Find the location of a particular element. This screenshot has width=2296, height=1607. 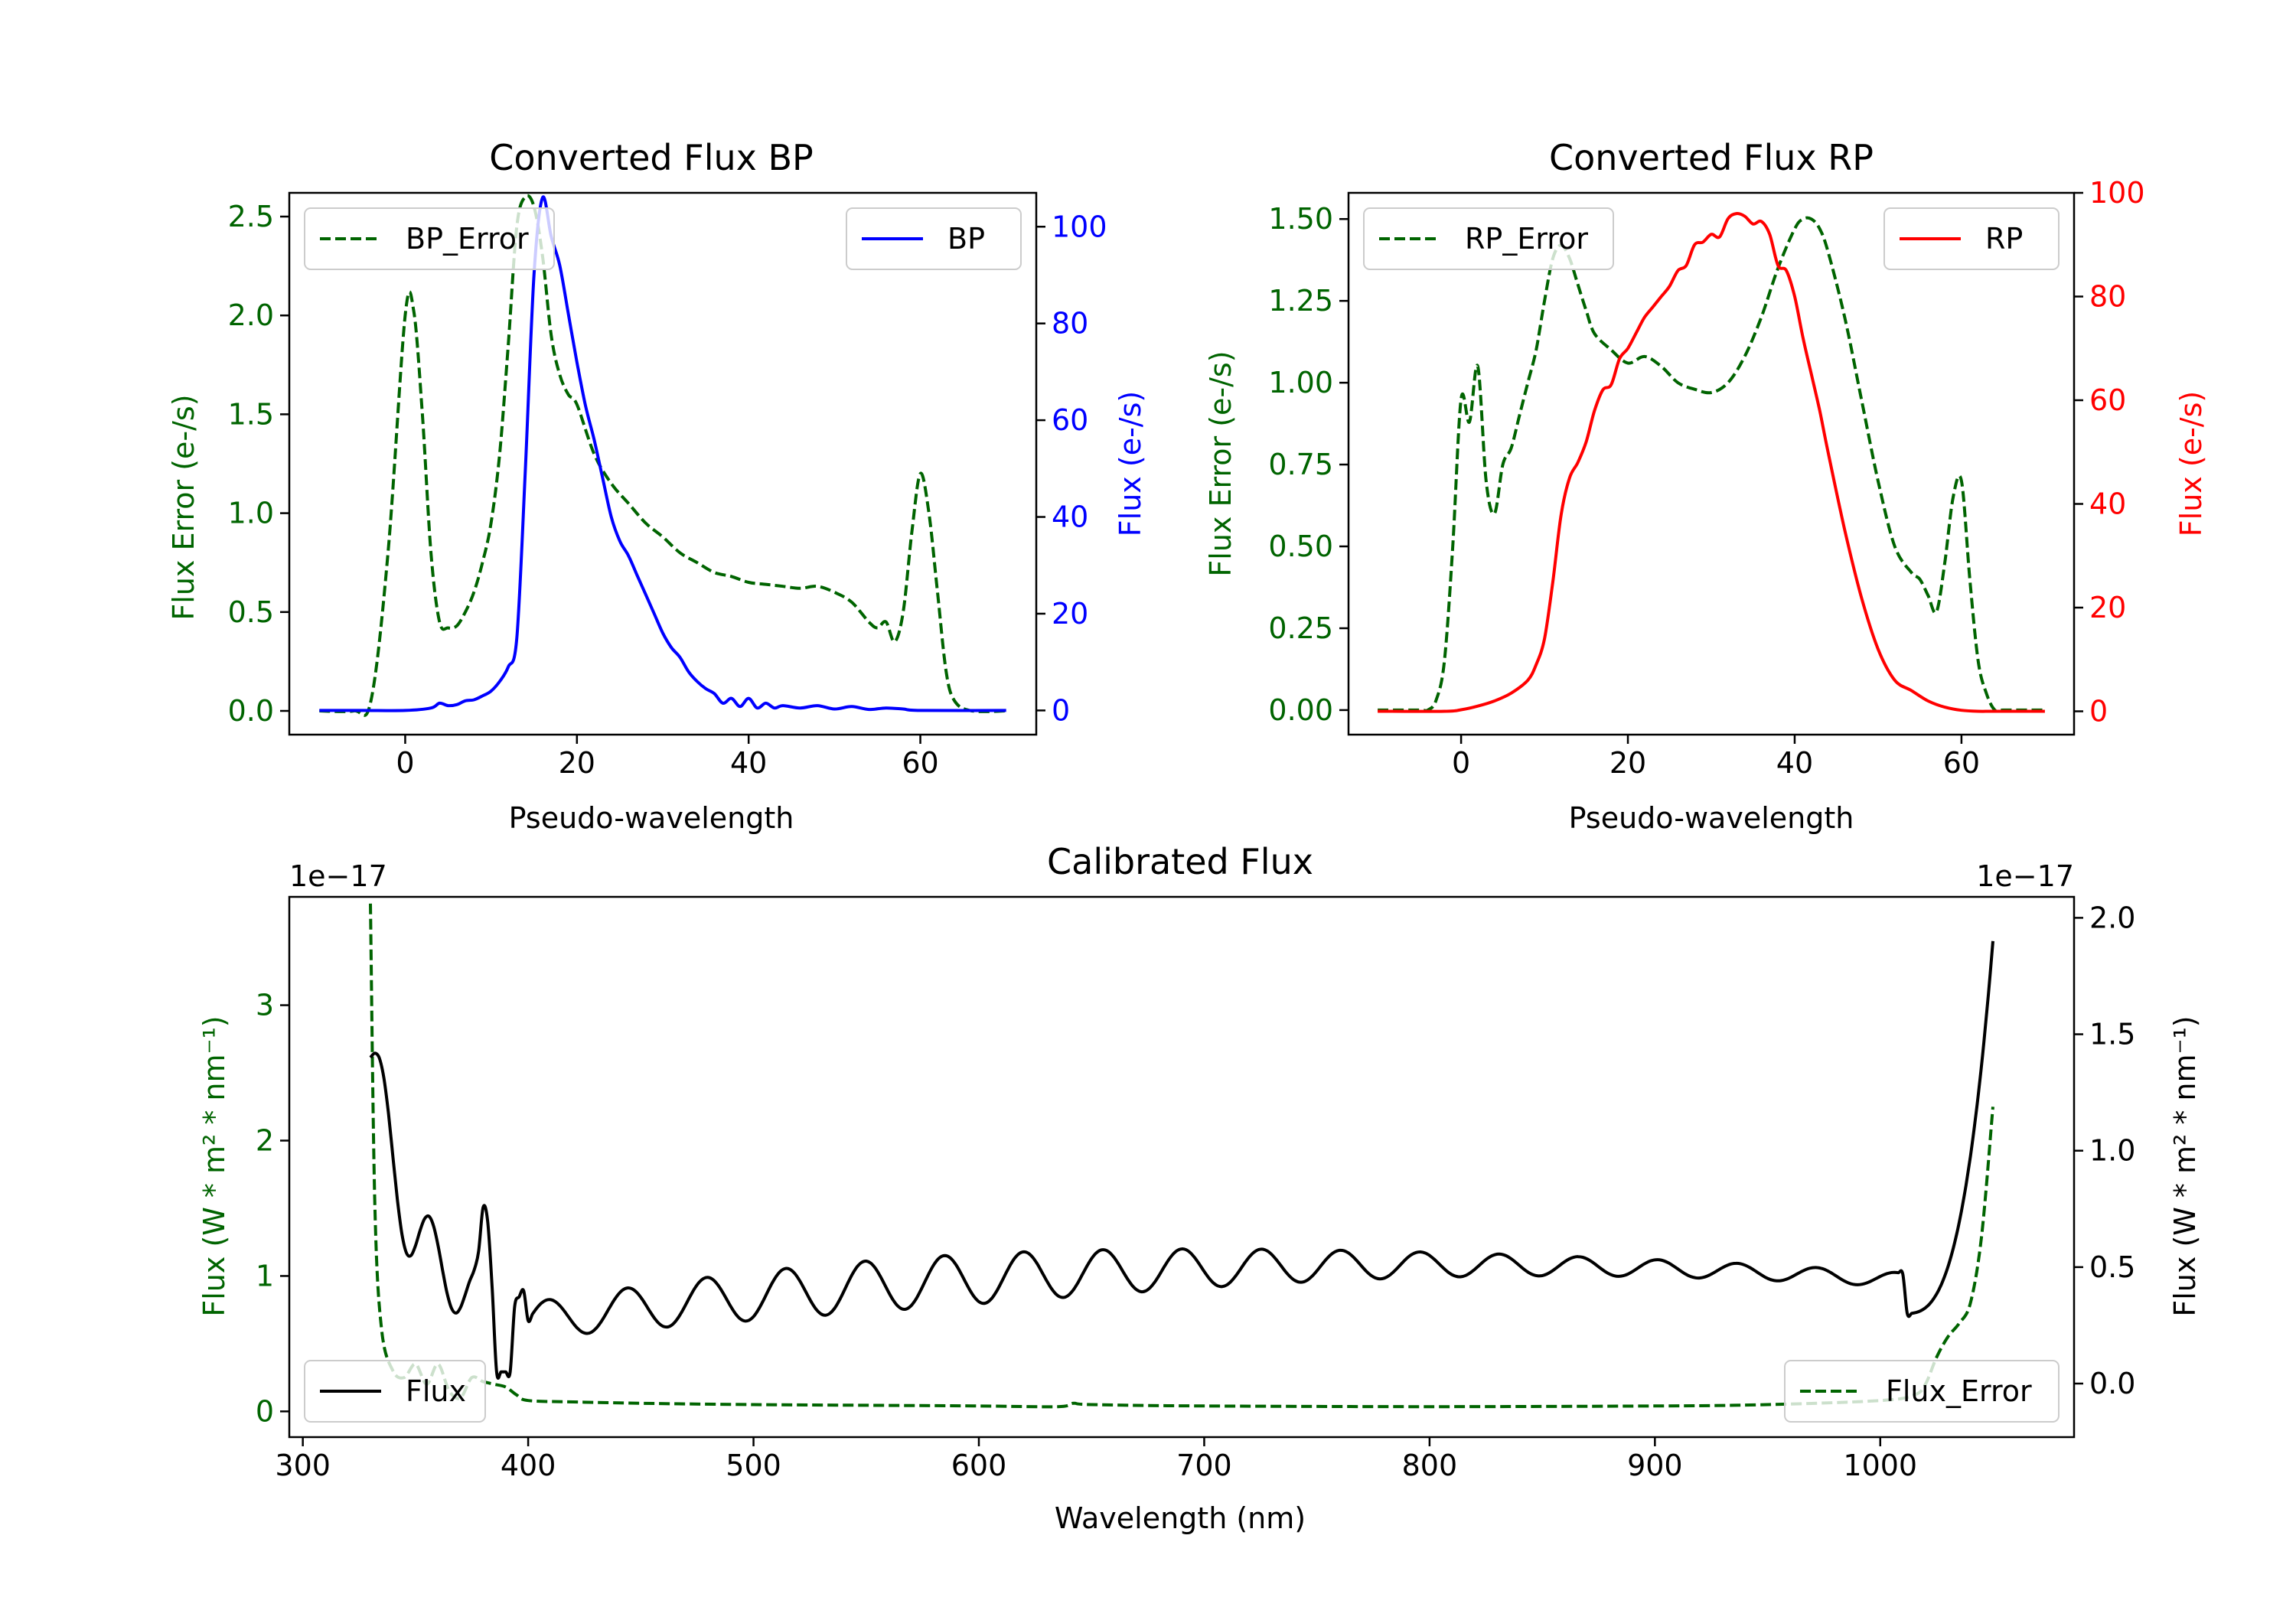

cal-xlabel: Wavelength (nm) is located at coordinates (1180, 1518).